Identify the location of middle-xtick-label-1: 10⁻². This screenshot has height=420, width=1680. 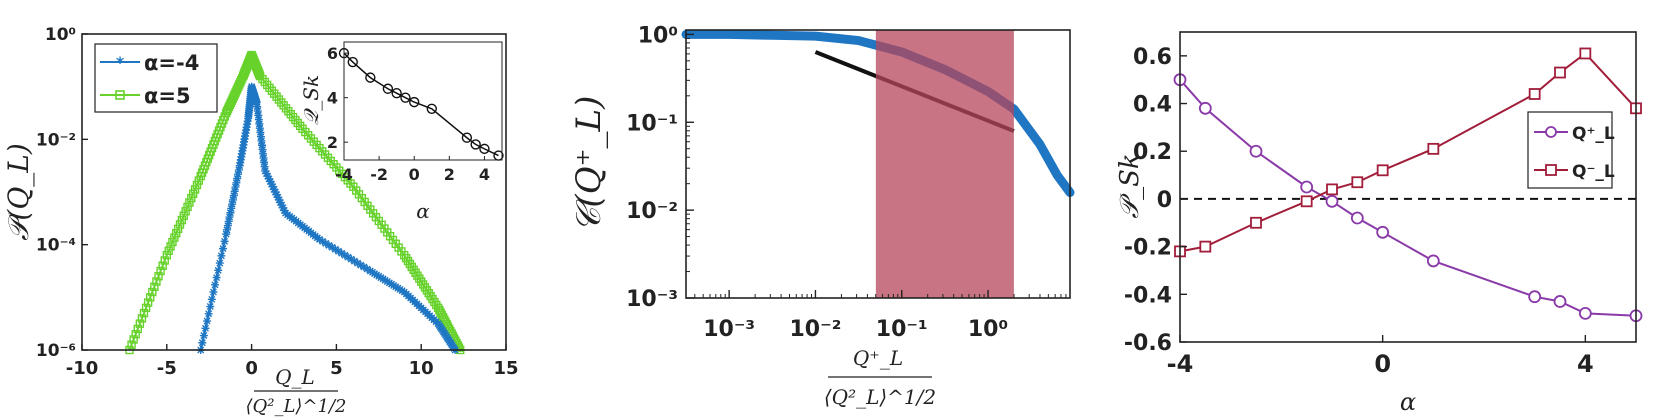
(816, 329).